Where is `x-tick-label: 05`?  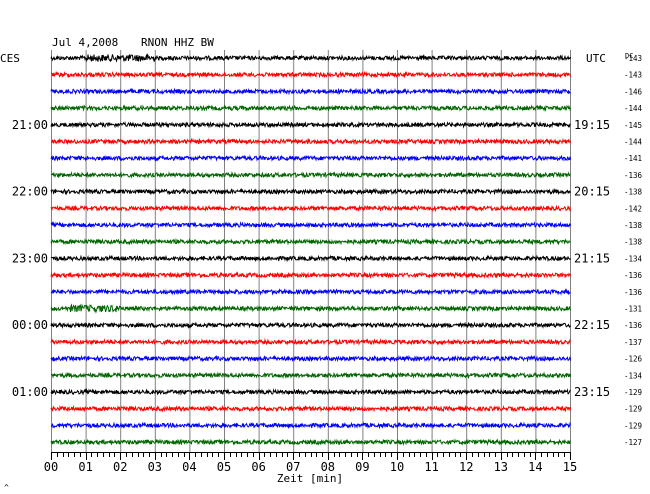
x-tick-label: 05 is located at coordinates (224, 467).